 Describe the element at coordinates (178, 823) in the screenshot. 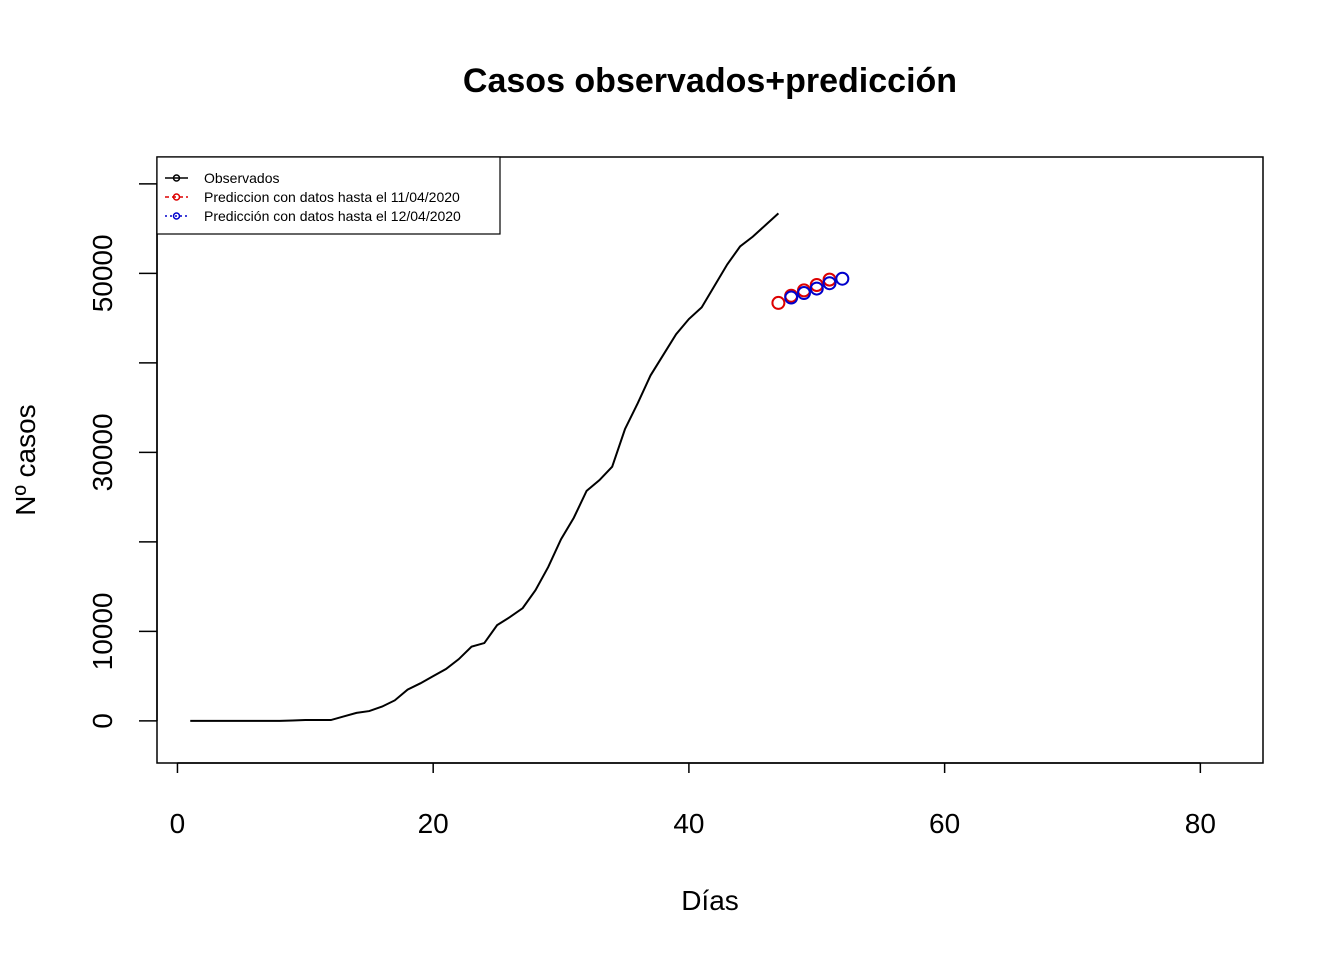

I see `x-tick-label: 0` at that location.